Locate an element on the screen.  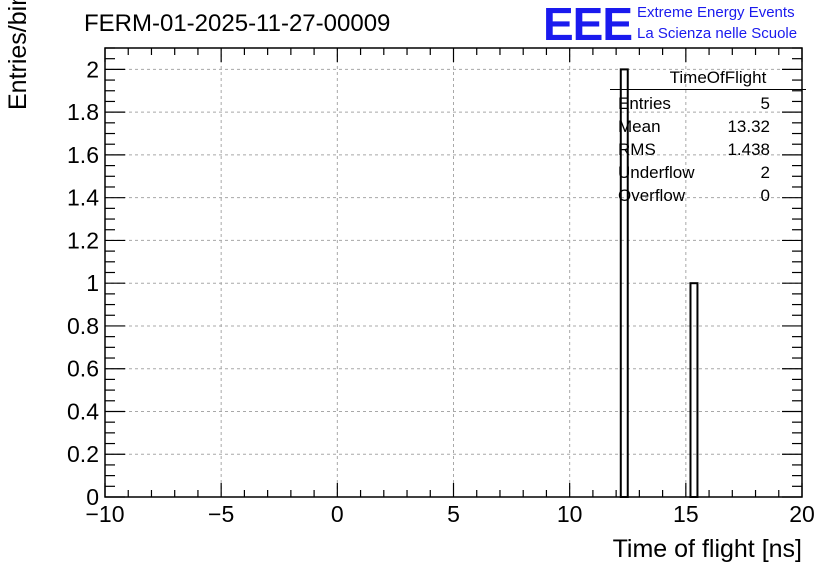
y-tick-label: 0 is located at coordinates (92, 497).